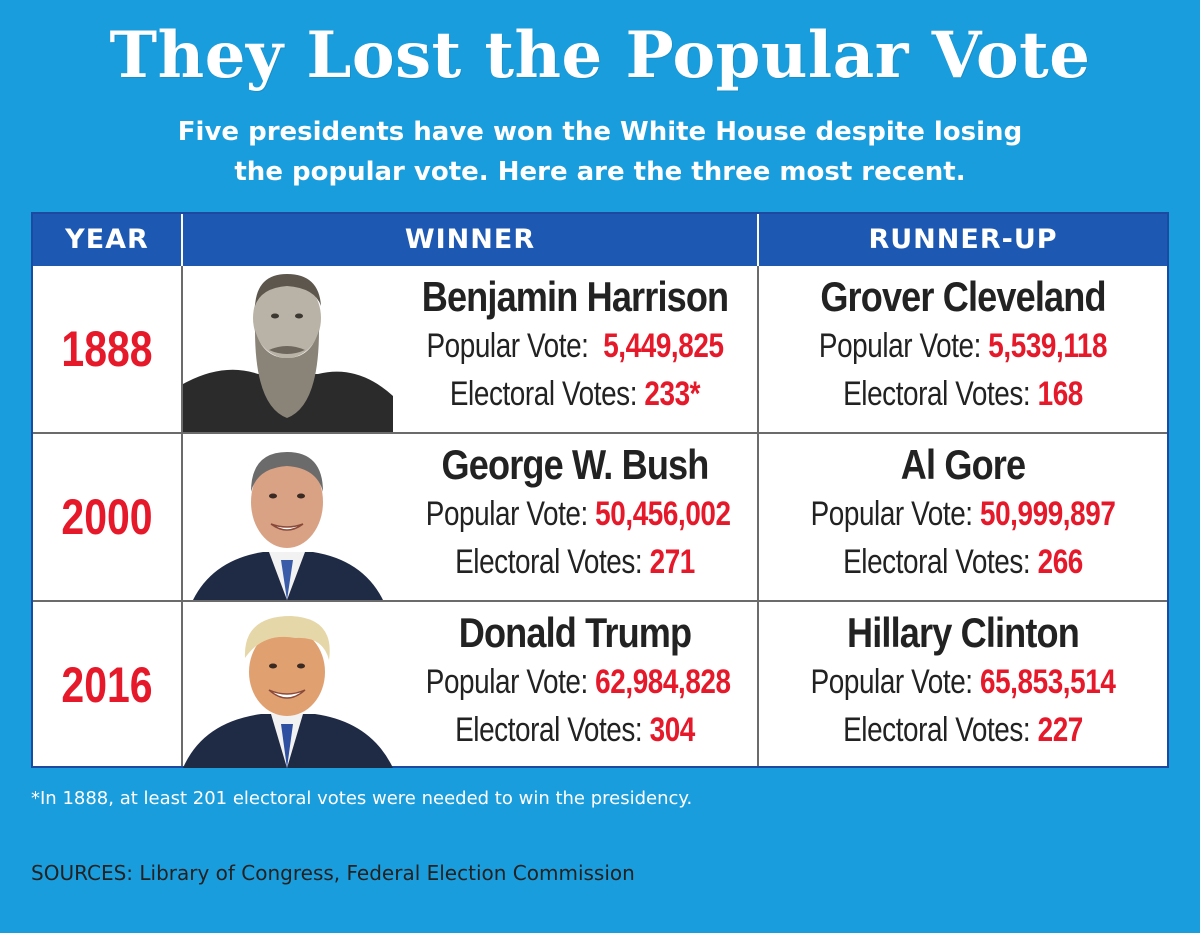 The height and width of the screenshot is (933, 1200). Describe the element at coordinates (663, 514) in the screenshot. I see `popular-vote-value: 50,456,002` at that location.